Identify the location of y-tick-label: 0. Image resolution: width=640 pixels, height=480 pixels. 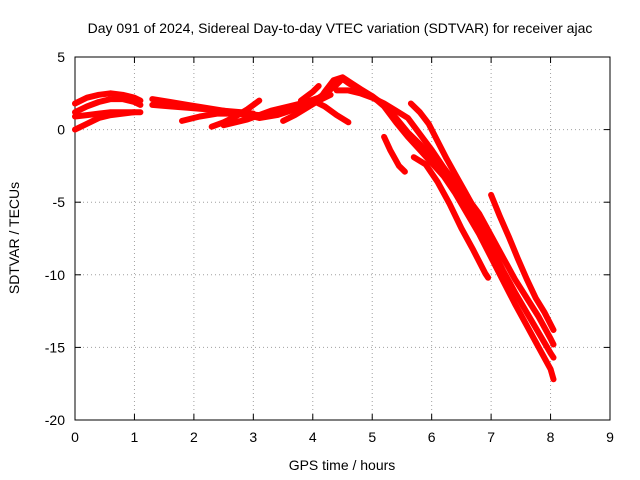
(61, 130).